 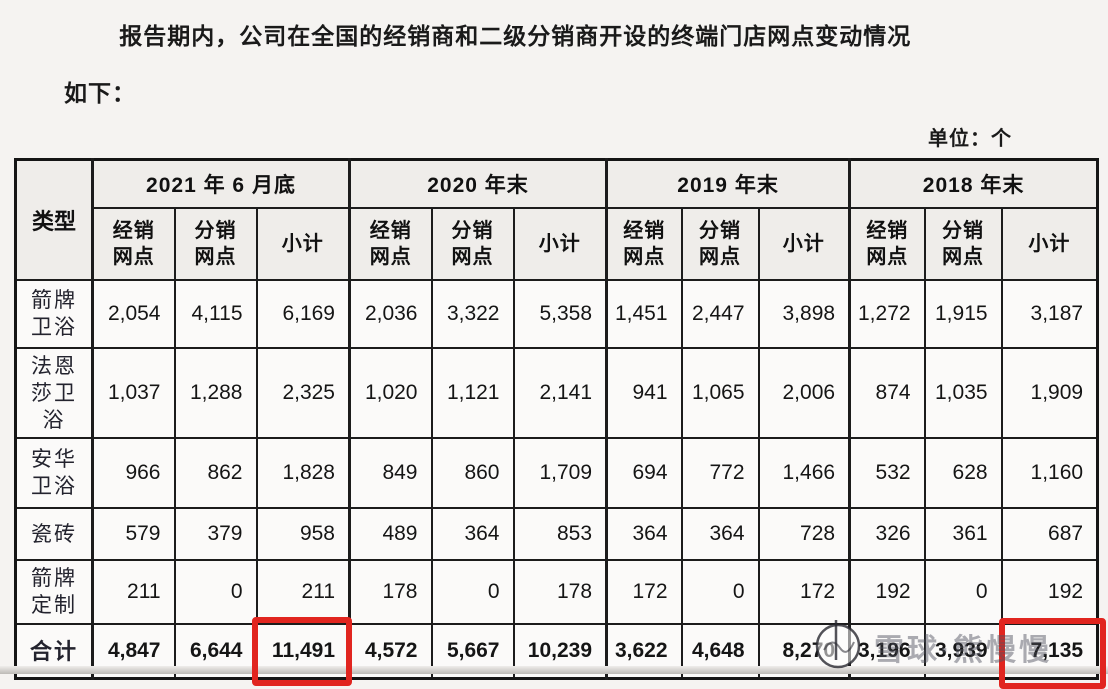 I want to click on data-cell: 6,169, so click(x=303, y=314).